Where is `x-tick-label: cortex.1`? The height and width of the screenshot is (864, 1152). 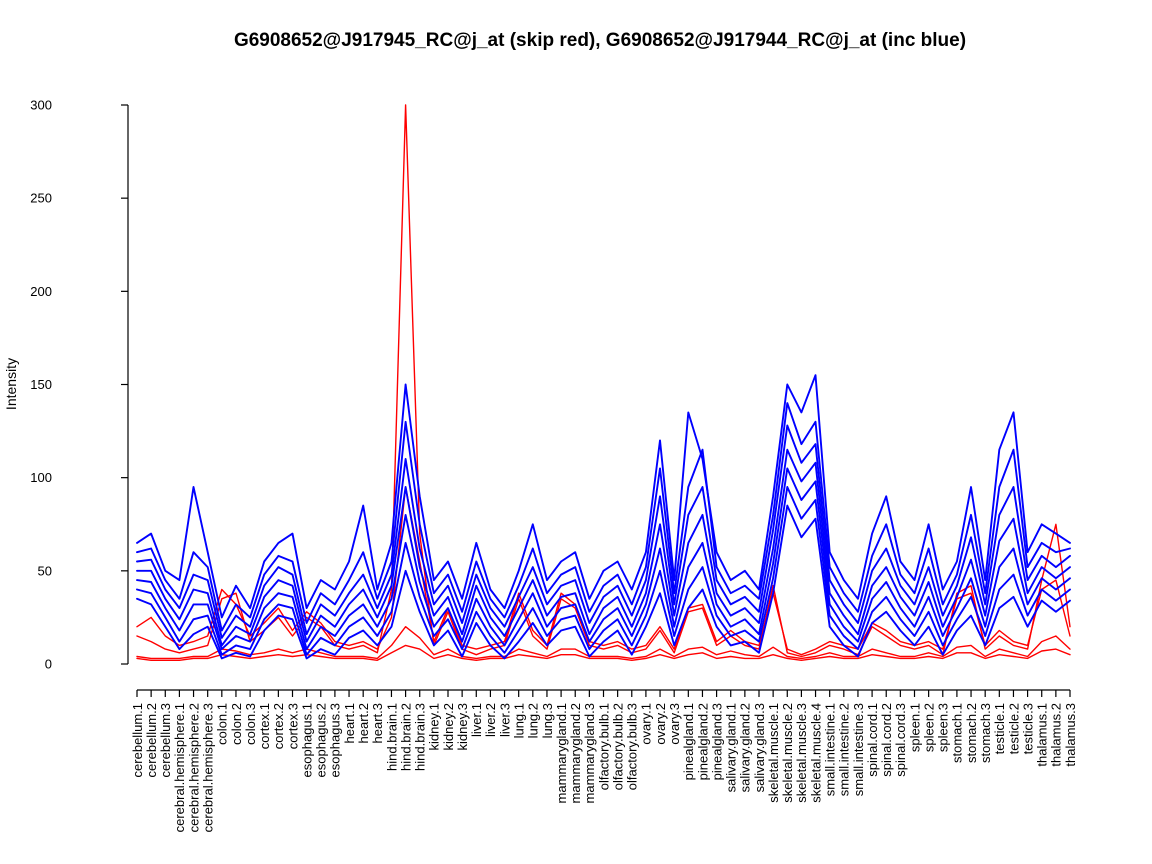 x-tick-label: cortex.1 is located at coordinates (264, 726).